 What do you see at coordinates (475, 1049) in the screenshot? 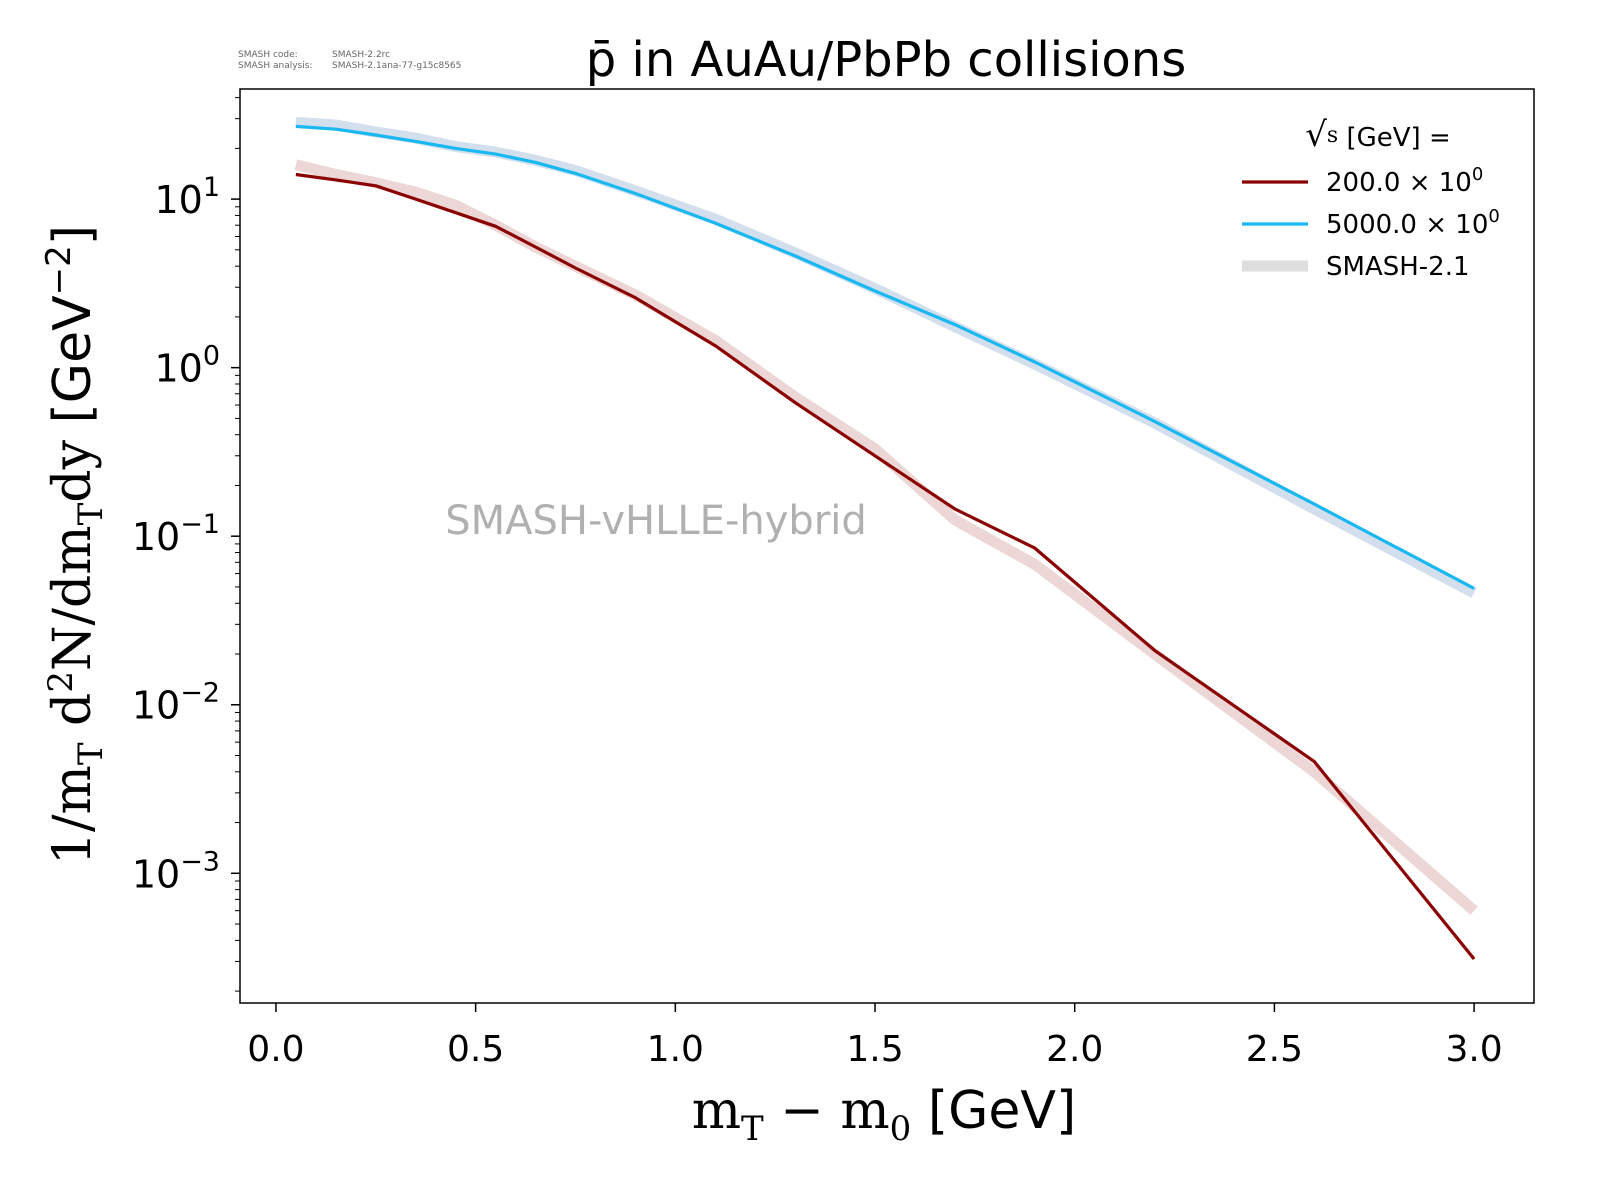
I see `x-tick-label: 0.5` at bounding box center [475, 1049].